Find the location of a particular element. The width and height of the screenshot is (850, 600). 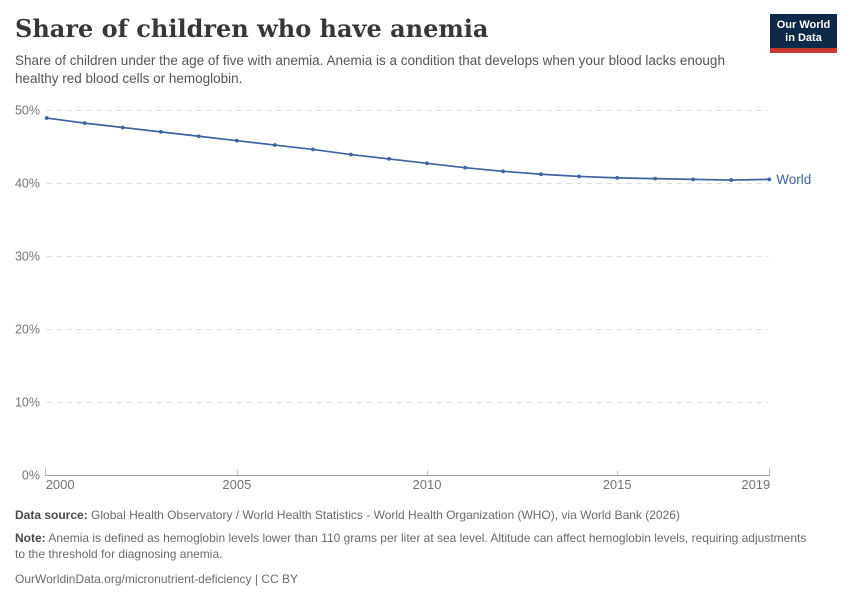

owid-logo: Our World in Data is located at coordinates (803, 33).